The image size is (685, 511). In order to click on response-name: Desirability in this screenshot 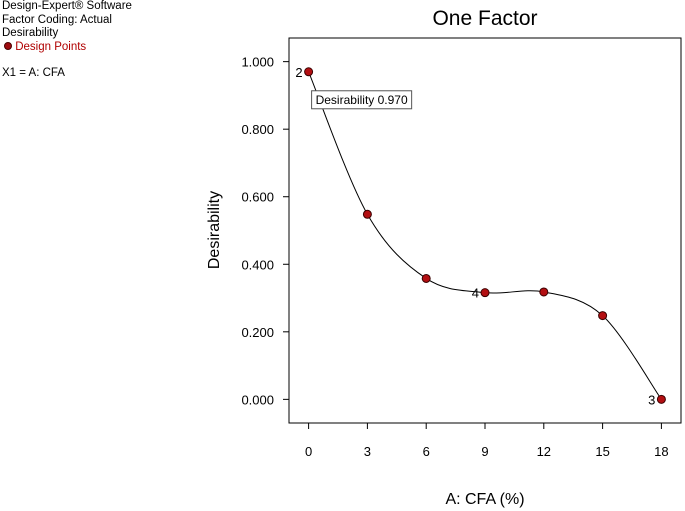, I will do `click(30, 33)`.